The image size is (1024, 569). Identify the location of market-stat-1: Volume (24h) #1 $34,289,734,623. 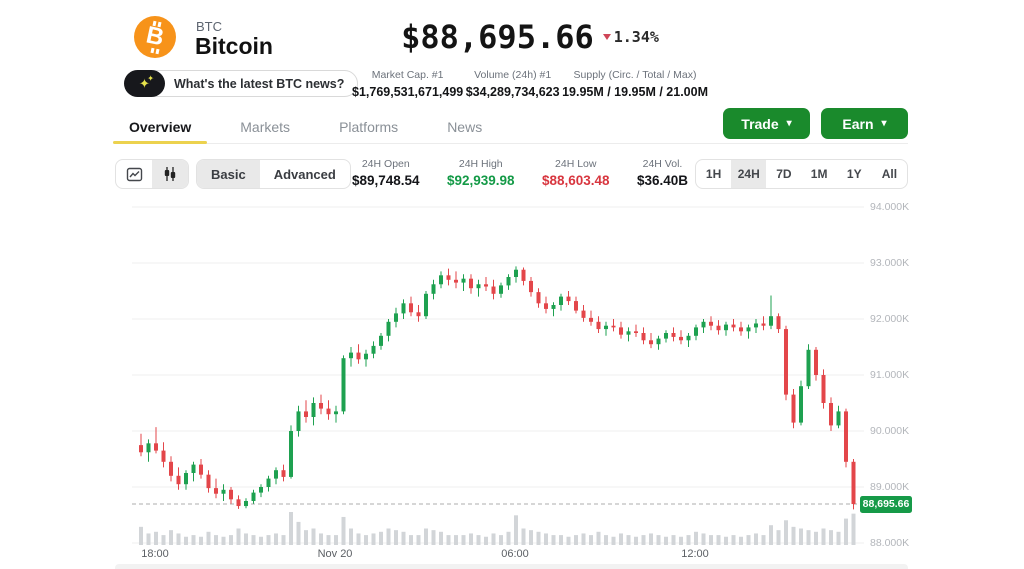
(513, 84).